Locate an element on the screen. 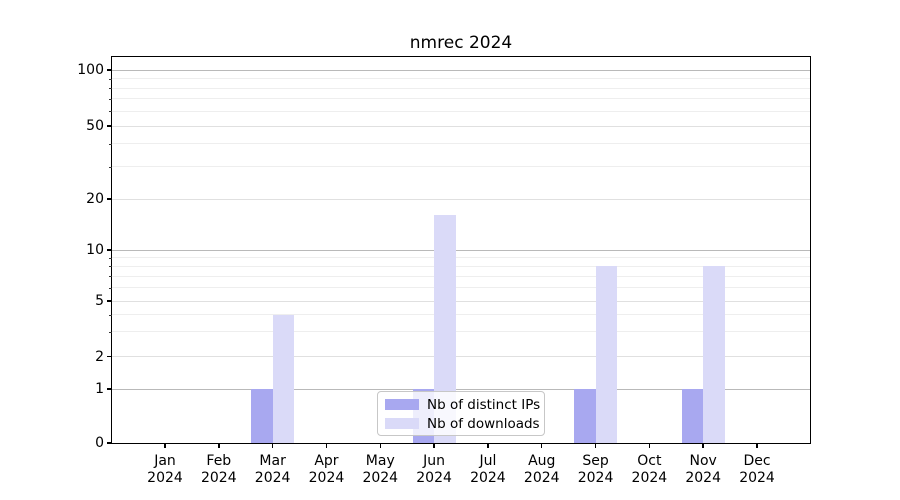  x-tick-label: Nov 2024 is located at coordinates (703, 469).